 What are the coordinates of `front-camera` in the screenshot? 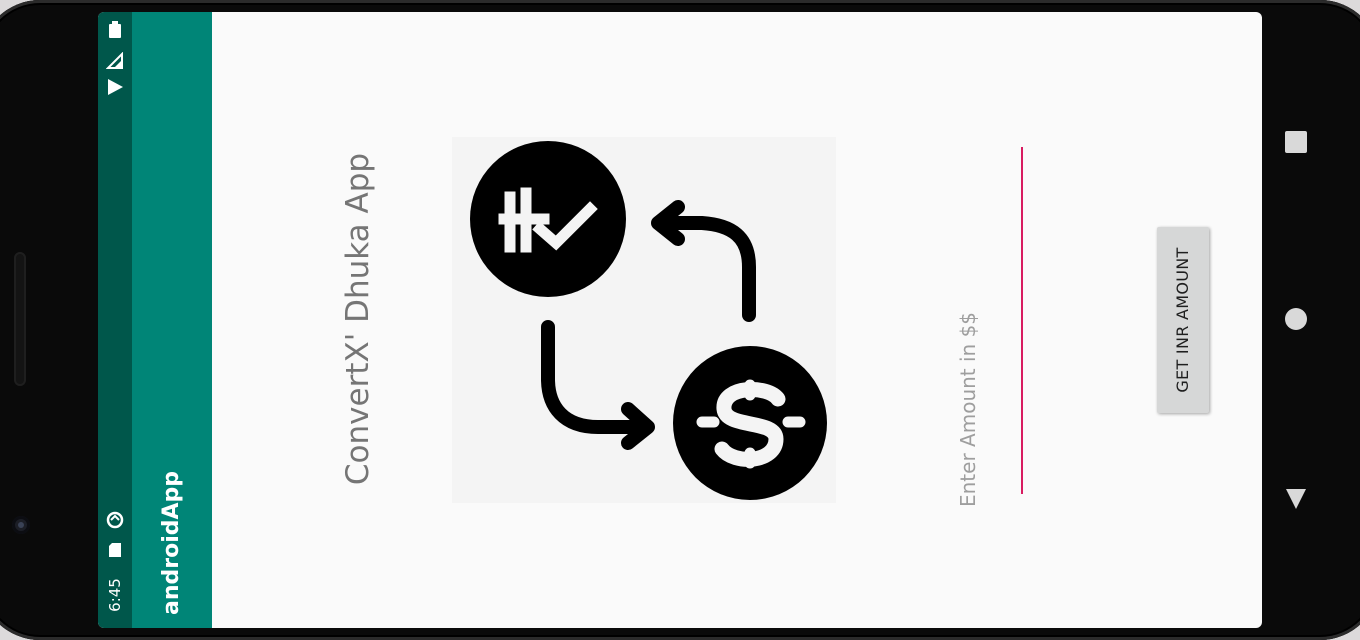 It's located at (21, 525).